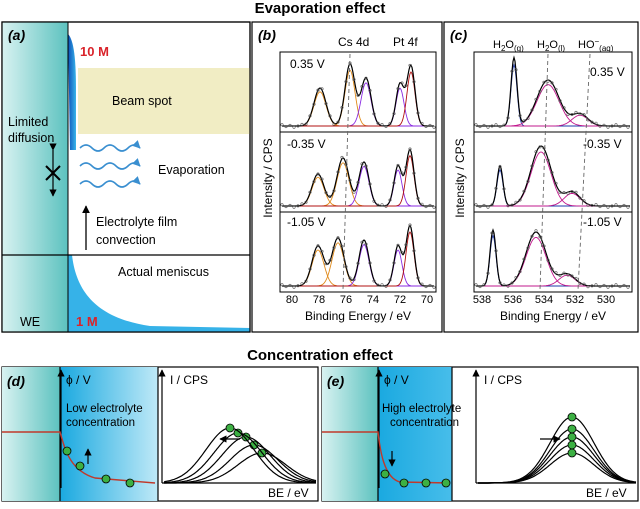 This screenshot has width=640, height=509. What do you see at coordinates (164, 101) in the screenshot?
I see `beam-spot-region` at bounding box center [164, 101].